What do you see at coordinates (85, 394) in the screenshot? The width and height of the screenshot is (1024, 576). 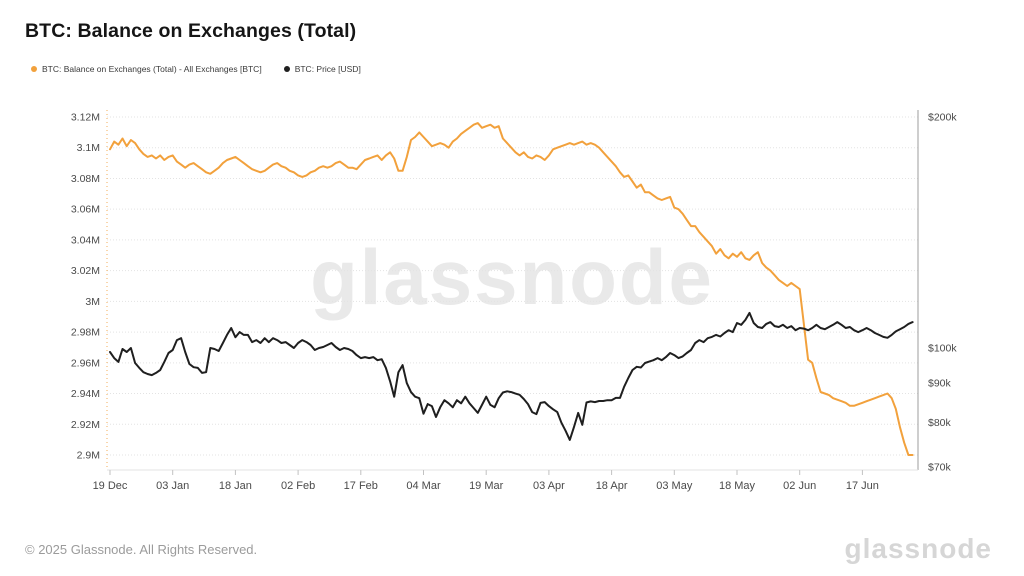 I see `left-axis-tick-label: 2.94M` at bounding box center [85, 394].